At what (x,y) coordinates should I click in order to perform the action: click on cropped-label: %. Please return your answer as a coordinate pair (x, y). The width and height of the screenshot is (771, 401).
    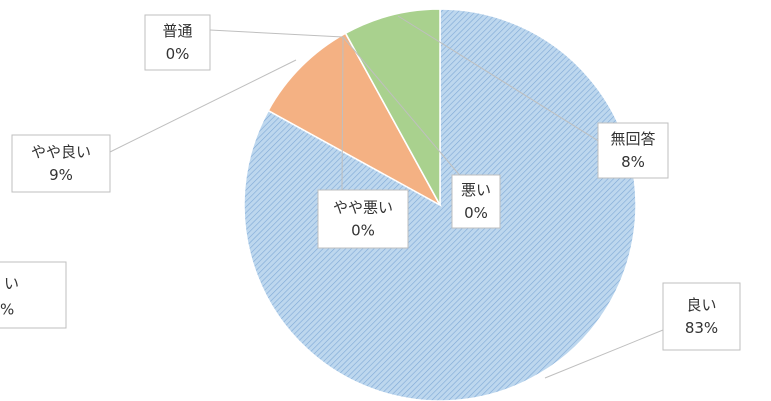
    Looking at the image, I should click on (7, 310).